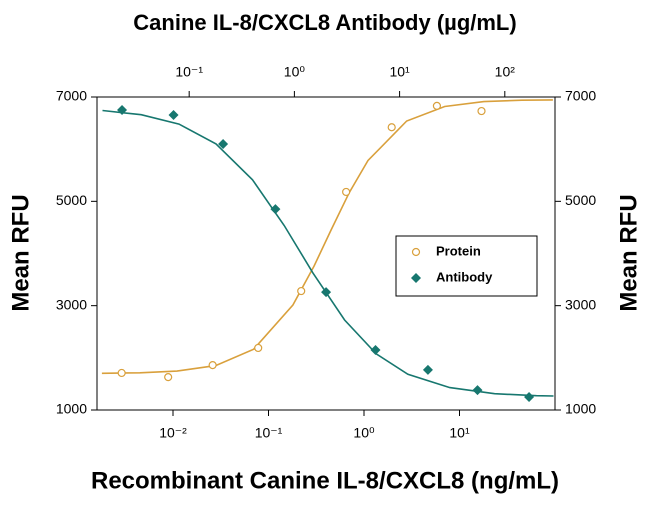 This screenshot has height=508, width=650. I want to click on y2-tick-label: 7000, so click(580, 96).